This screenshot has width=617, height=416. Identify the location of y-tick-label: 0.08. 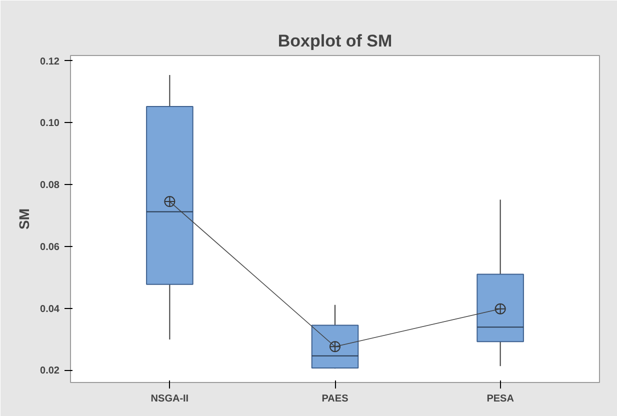
(50, 186).